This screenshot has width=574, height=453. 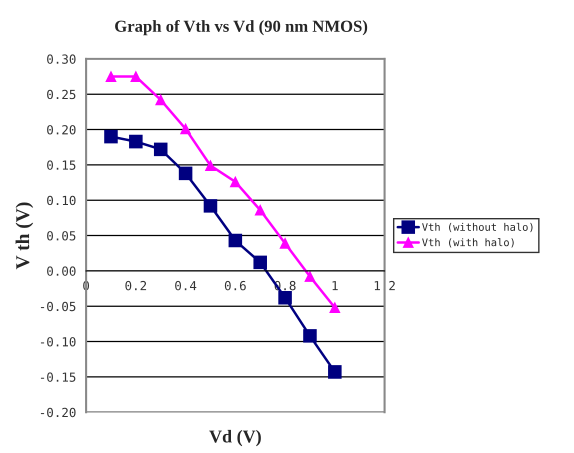 I want to click on x-axis-title: Vd (V), so click(x=235, y=438).